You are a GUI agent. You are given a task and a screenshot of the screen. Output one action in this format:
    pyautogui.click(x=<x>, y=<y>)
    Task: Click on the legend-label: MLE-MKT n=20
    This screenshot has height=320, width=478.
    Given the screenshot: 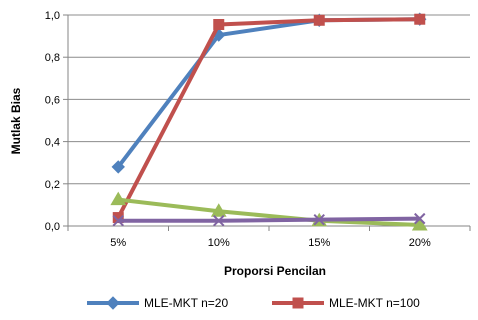 What is the action you would take?
    pyautogui.click(x=186, y=303)
    